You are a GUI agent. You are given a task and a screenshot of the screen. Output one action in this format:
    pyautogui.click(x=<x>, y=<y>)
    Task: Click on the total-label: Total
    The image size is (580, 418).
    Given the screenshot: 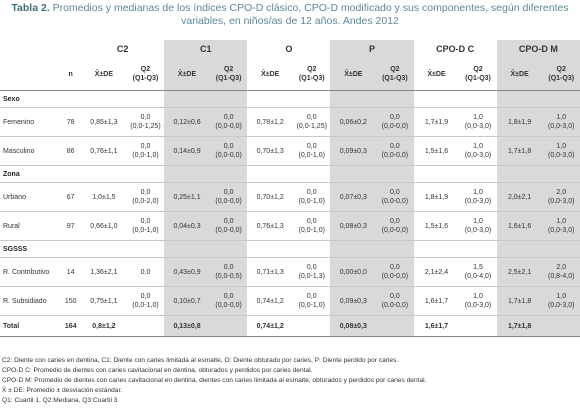 What is the action you would take?
    pyautogui.click(x=30, y=326)
    